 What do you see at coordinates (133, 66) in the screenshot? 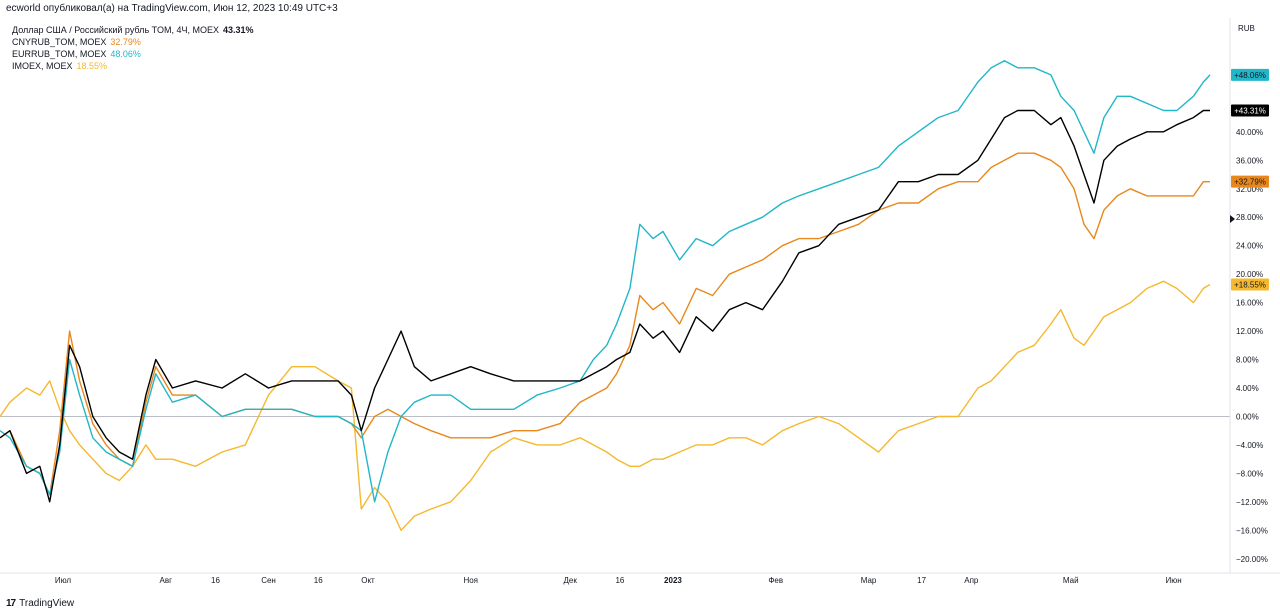
I see `legend-row-imoex: IMOEX, MOEX 18.55%` at bounding box center [133, 66].